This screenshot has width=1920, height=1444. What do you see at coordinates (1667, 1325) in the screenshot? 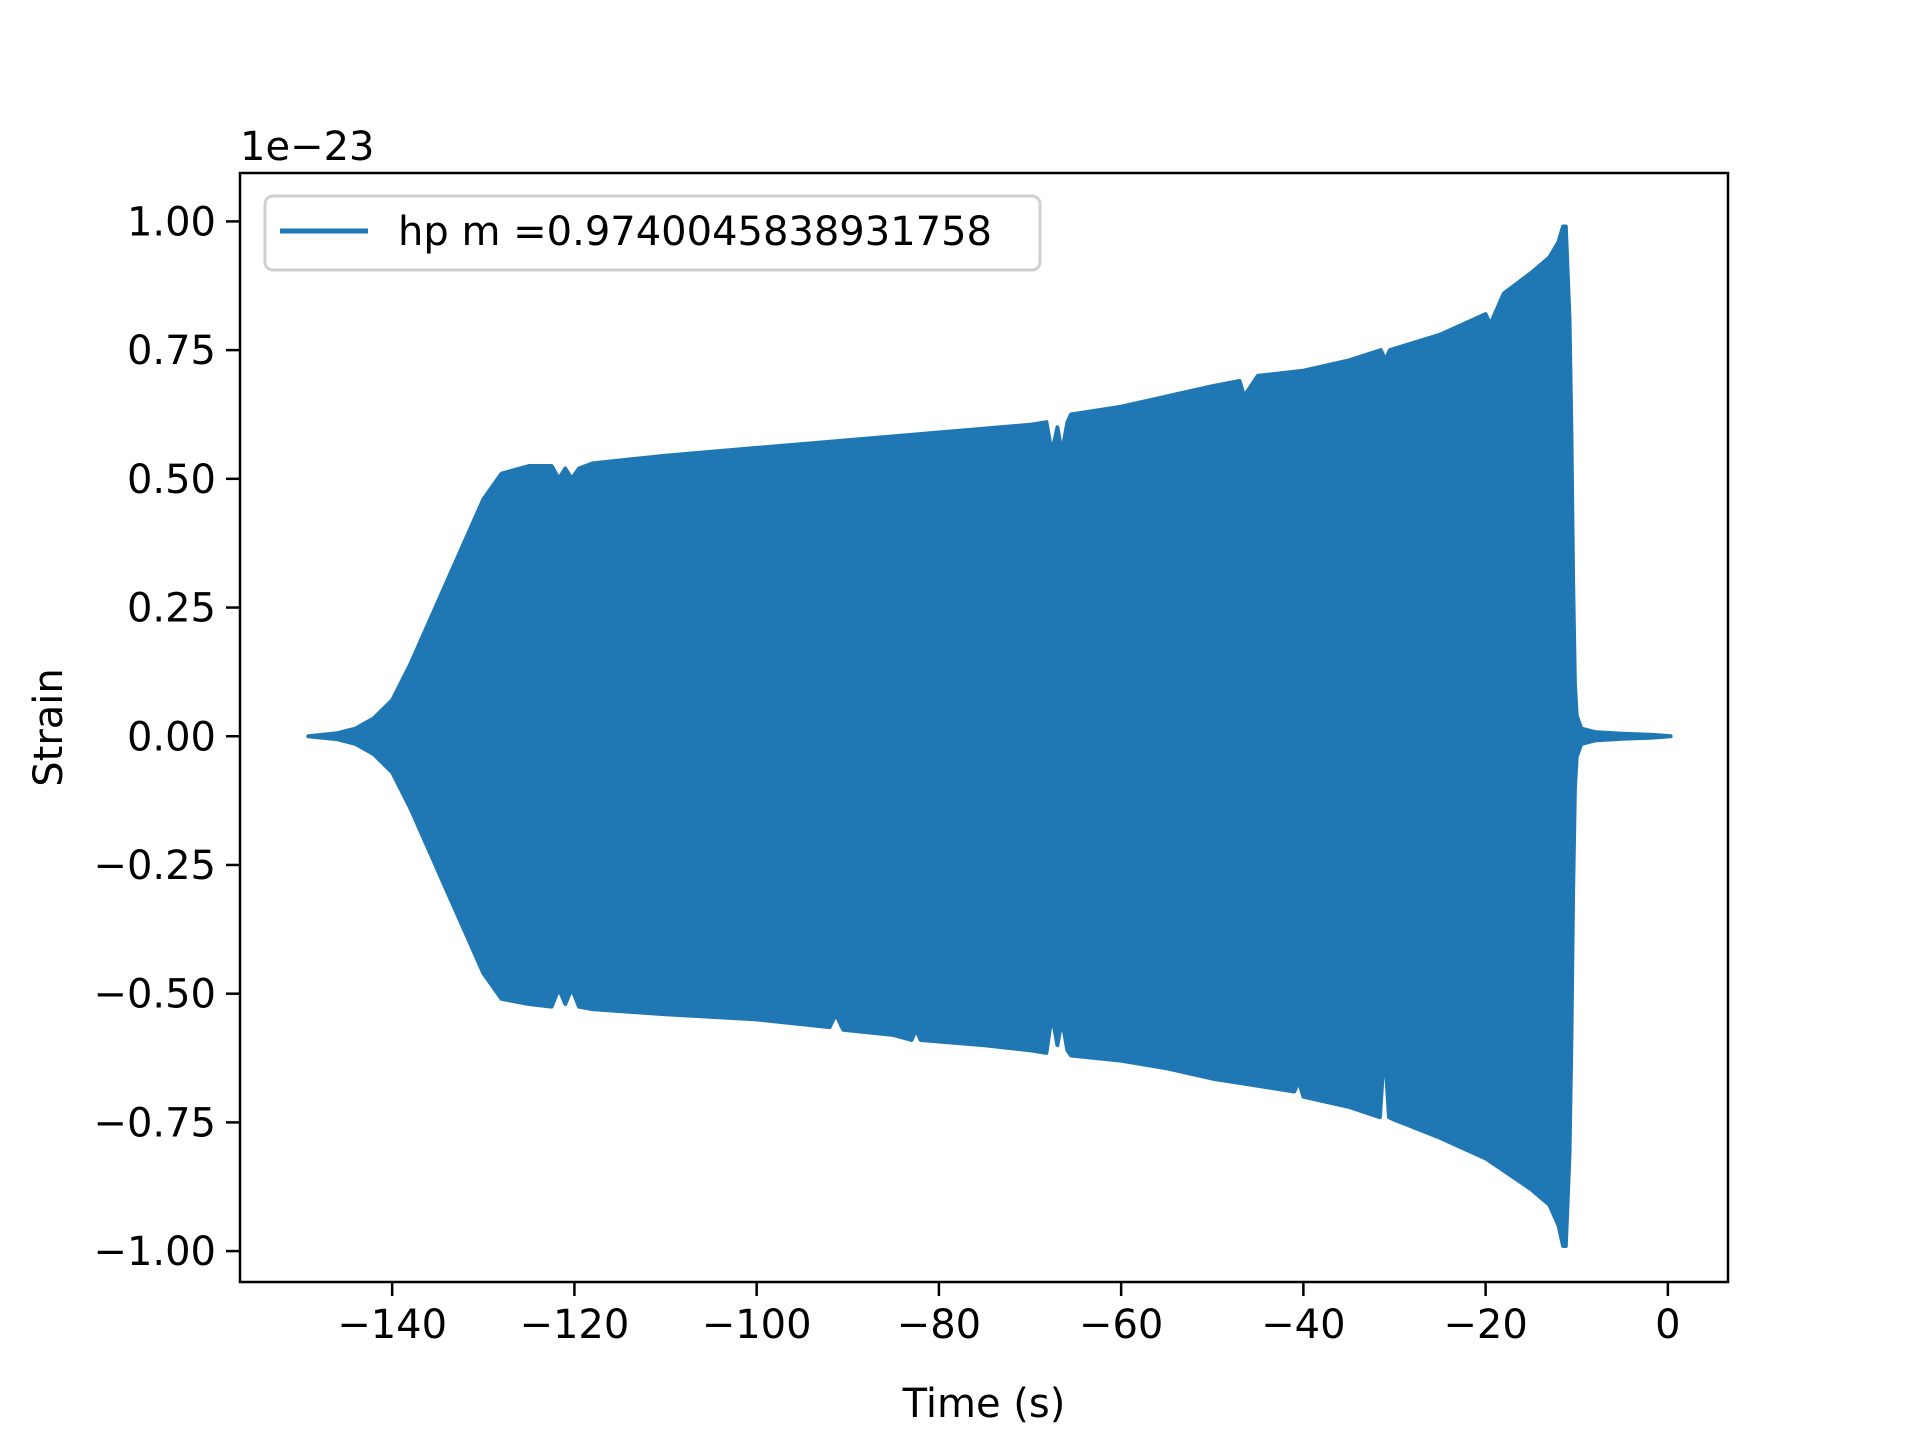
I see `x-tick-label: 0` at bounding box center [1667, 1325].